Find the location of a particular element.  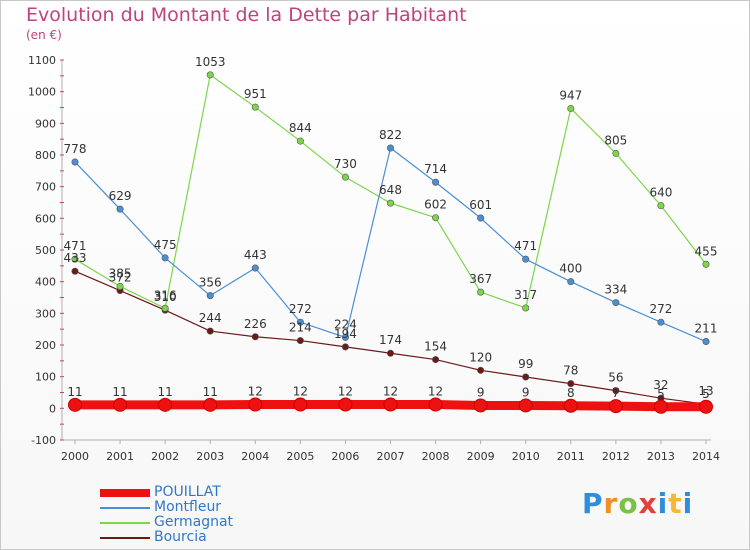

data-label: 822 is located at coordinates (390, 135).